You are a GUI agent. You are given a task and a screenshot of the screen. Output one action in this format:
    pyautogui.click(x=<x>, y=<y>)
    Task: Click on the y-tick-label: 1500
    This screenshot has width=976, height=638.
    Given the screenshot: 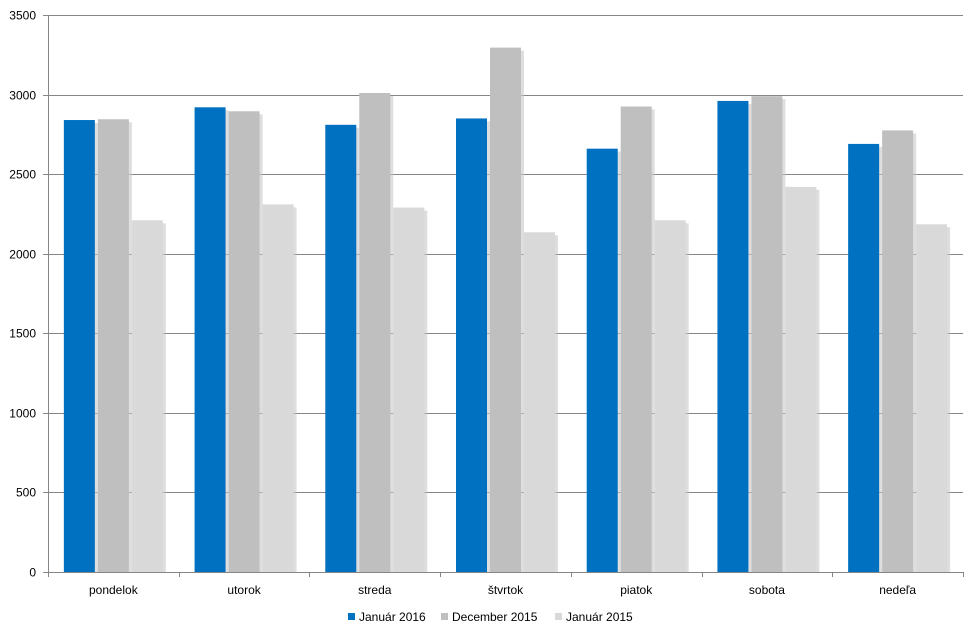 What is the action you would take?
    pyautogui.click(x=22, y=334)
    